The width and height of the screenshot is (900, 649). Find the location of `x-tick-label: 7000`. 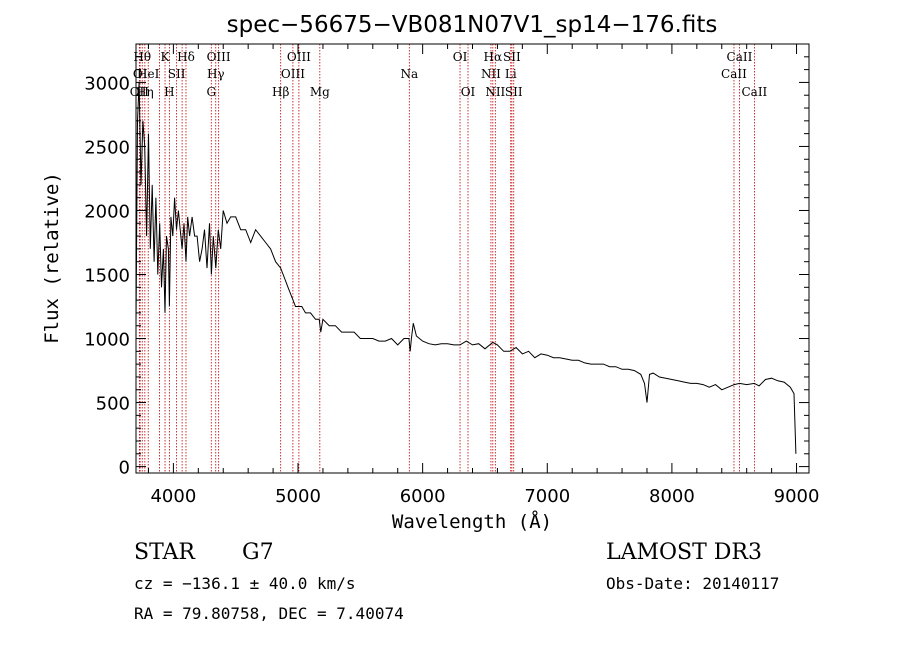

x-tick-label: 7000 is located at coordinates (547, 496).